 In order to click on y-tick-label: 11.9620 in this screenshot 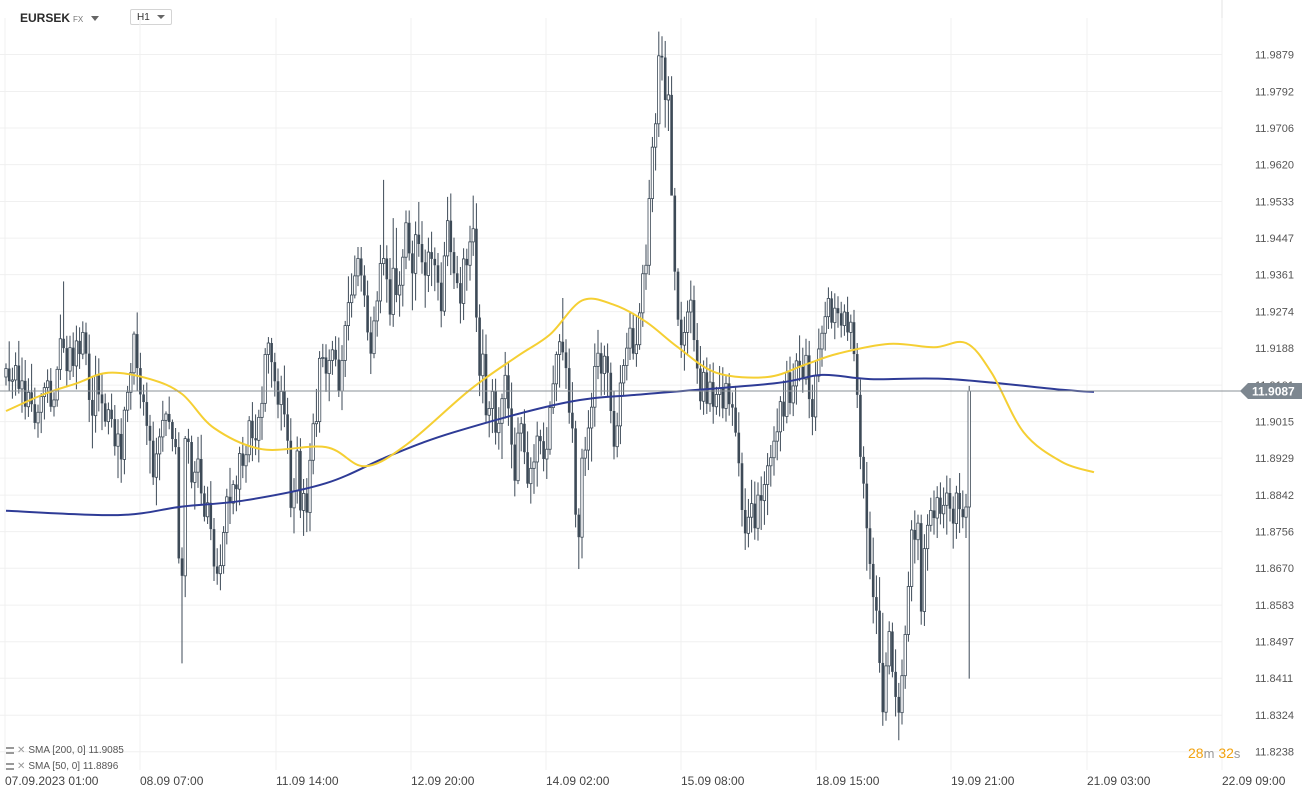, I will do `click(1274, 166)`.